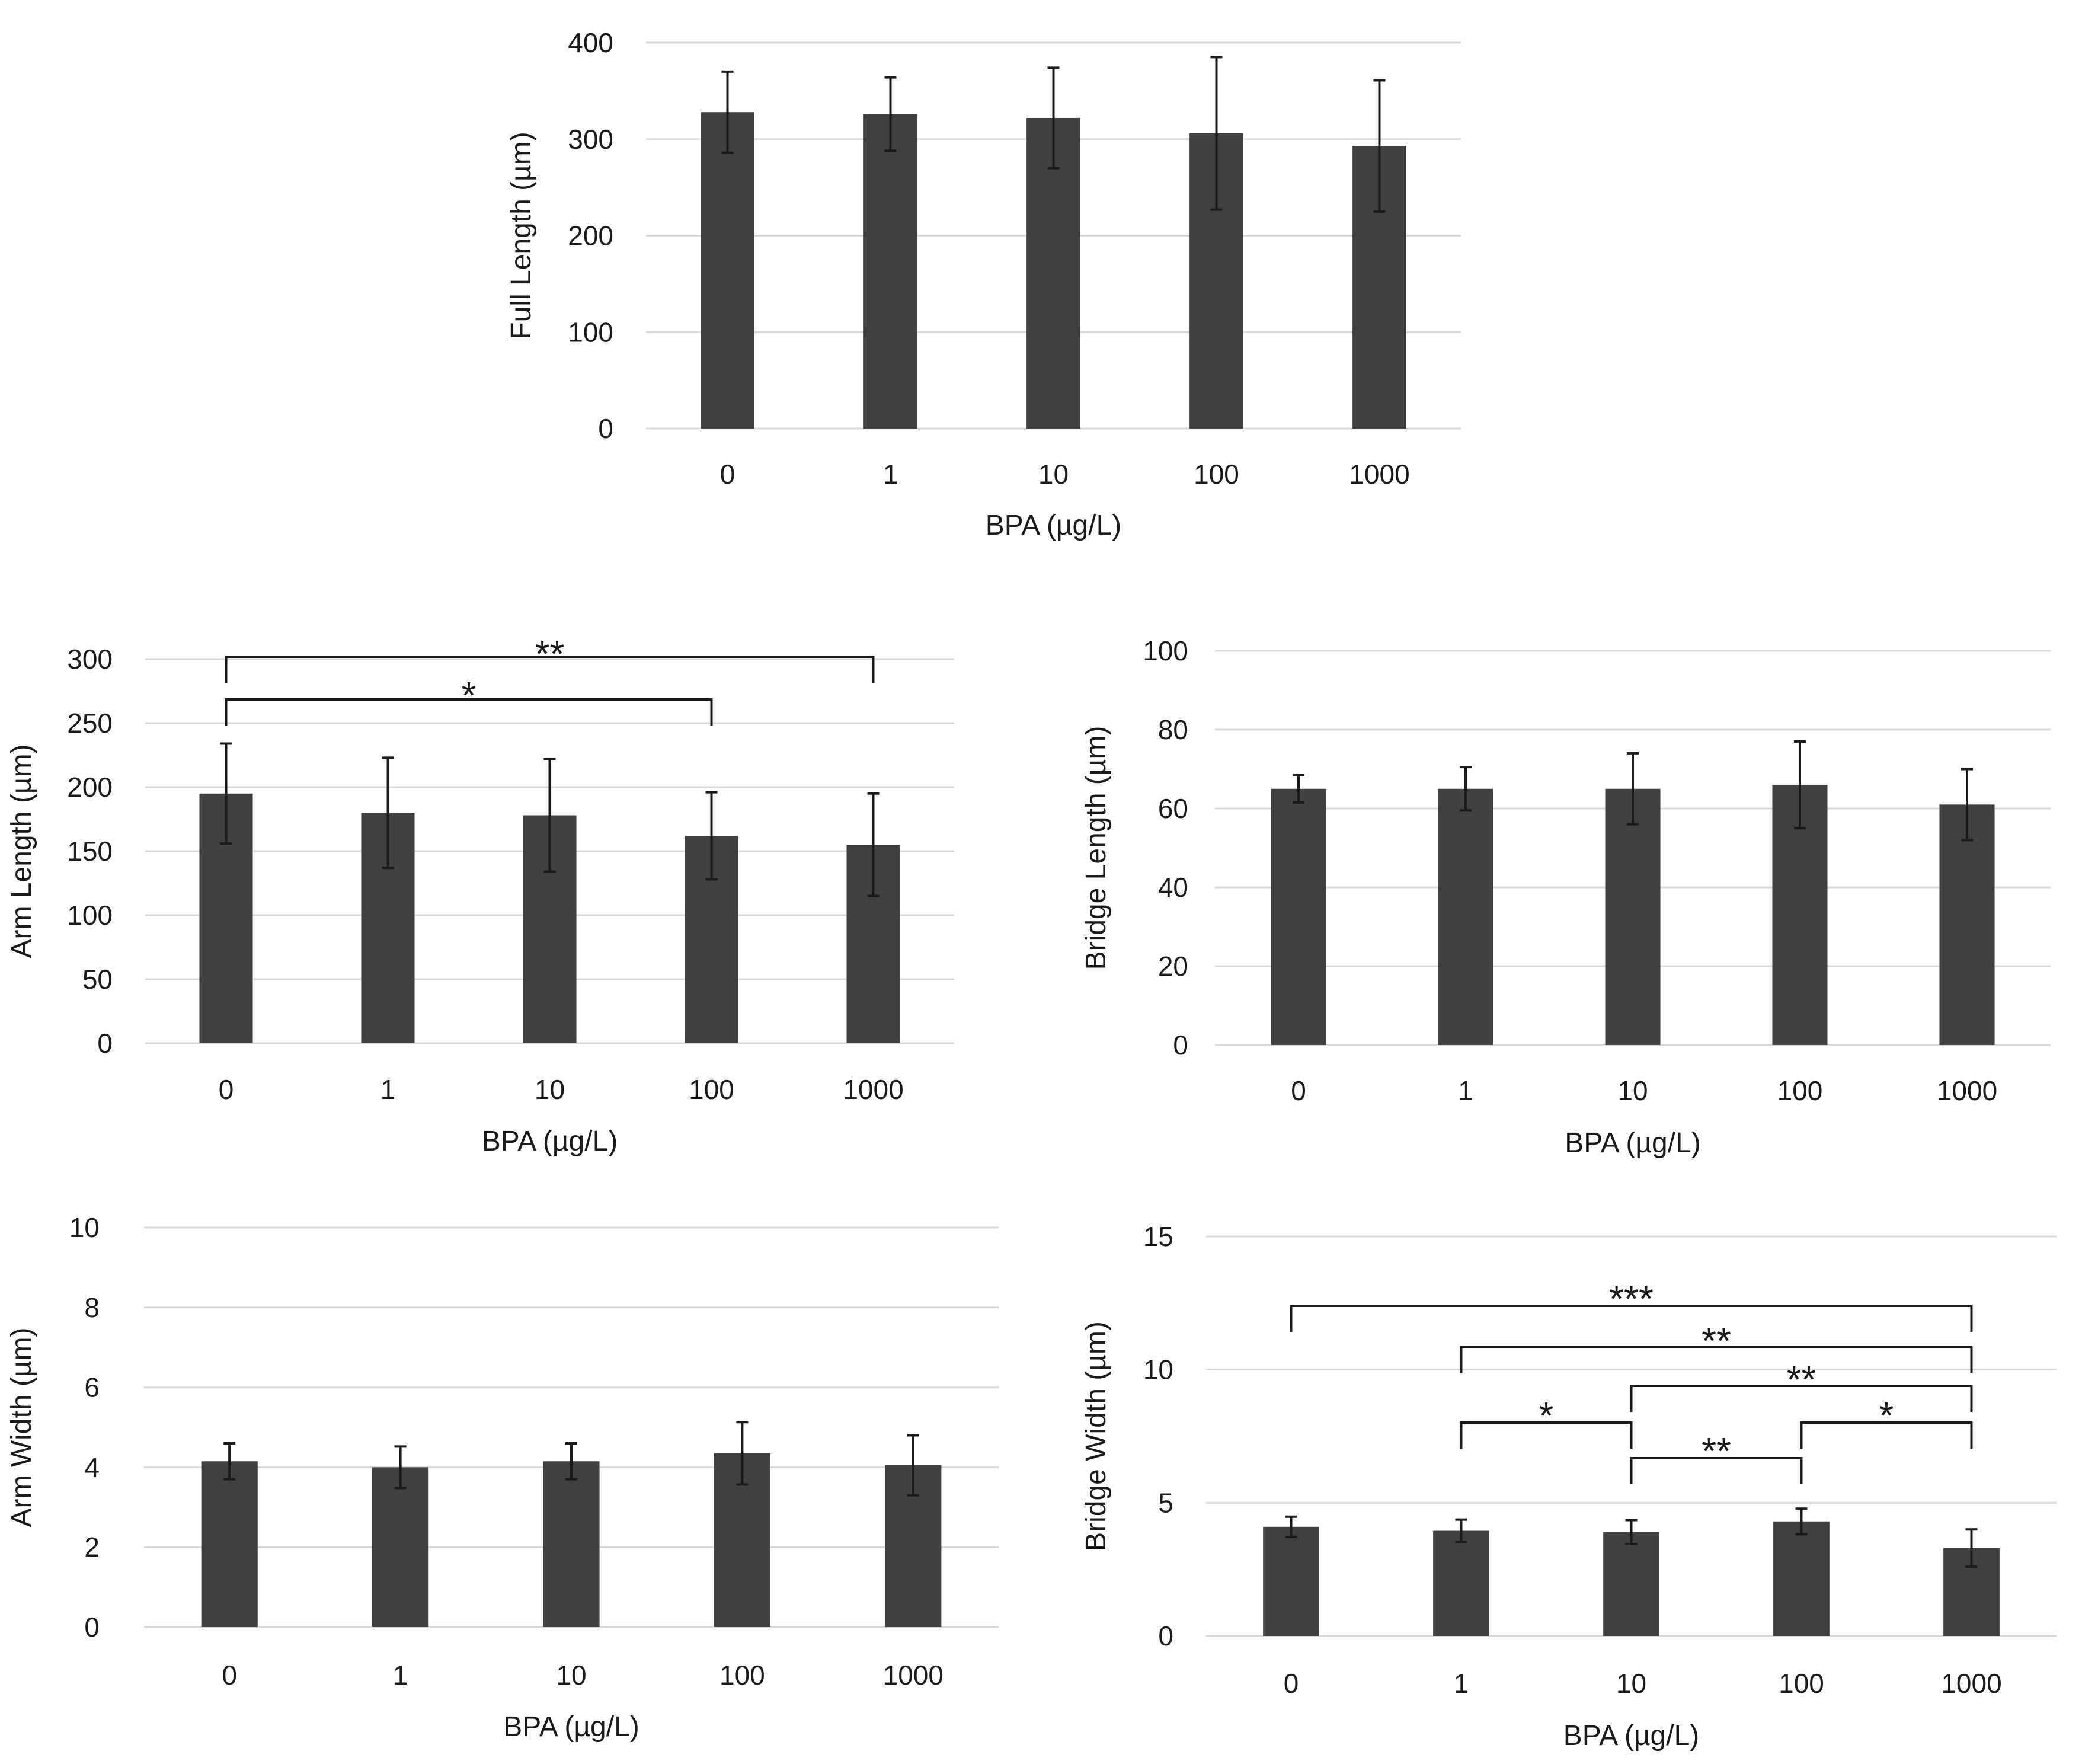 The height and width of the screenshot is (1764, 2082). What do you see at coordinates (21, 851) in the screenshot?
I see `y-axis-title: Arm Length (µm)` at bounding box center [21, 851].